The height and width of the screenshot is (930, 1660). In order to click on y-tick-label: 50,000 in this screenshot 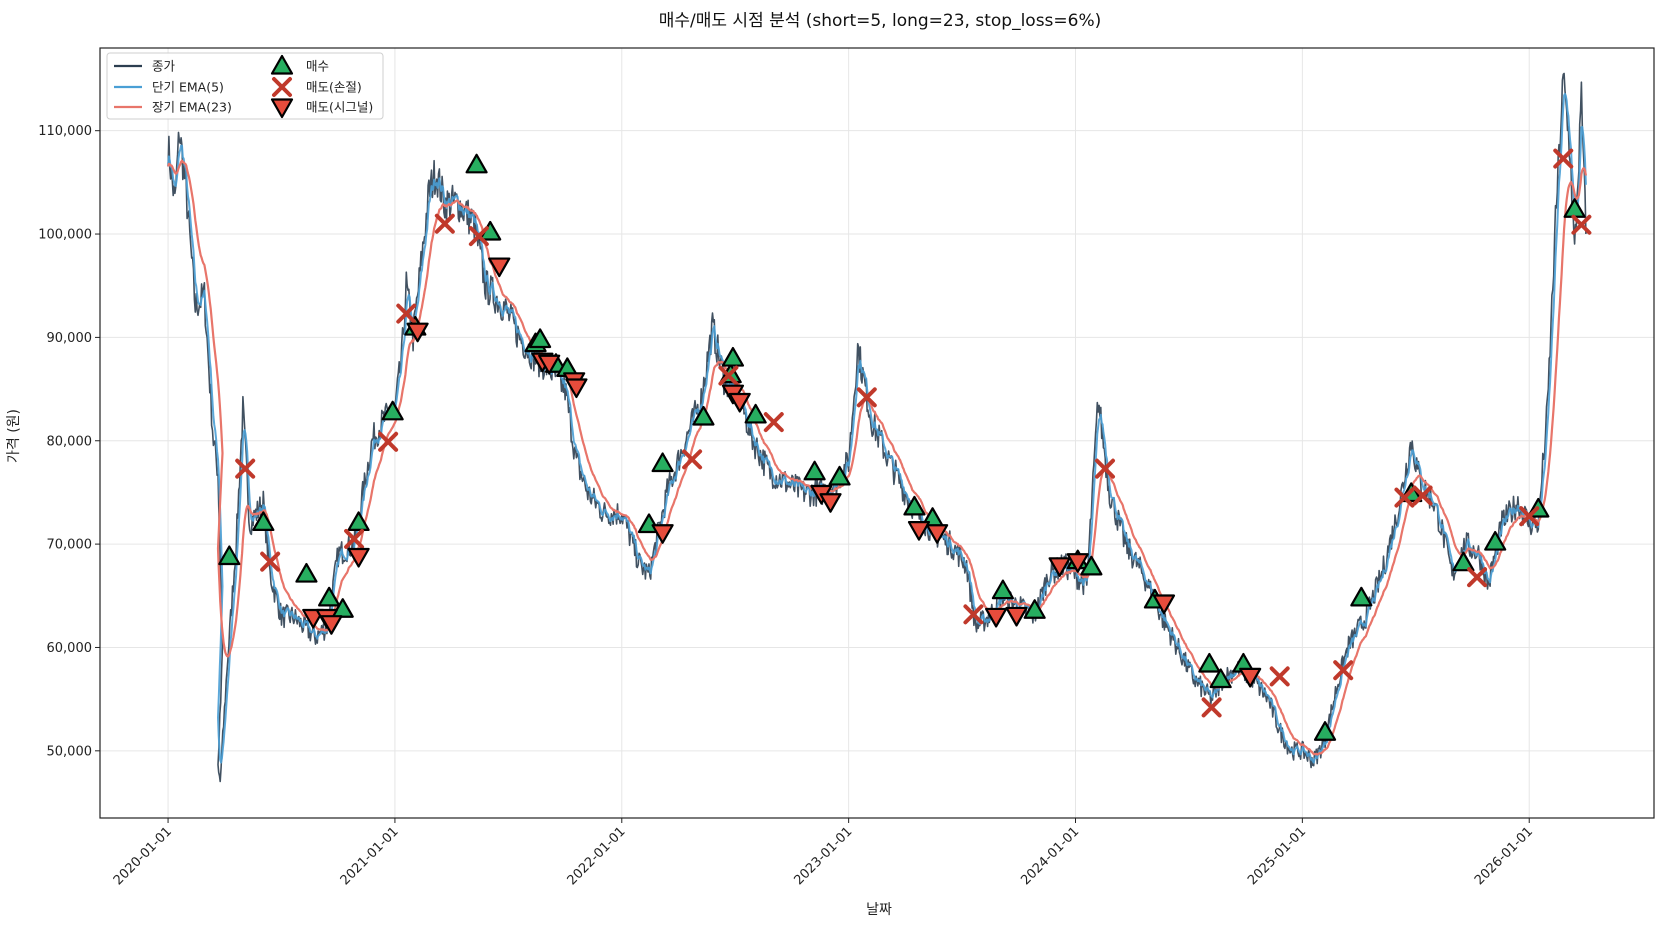, I will do `click(70, 751)`.